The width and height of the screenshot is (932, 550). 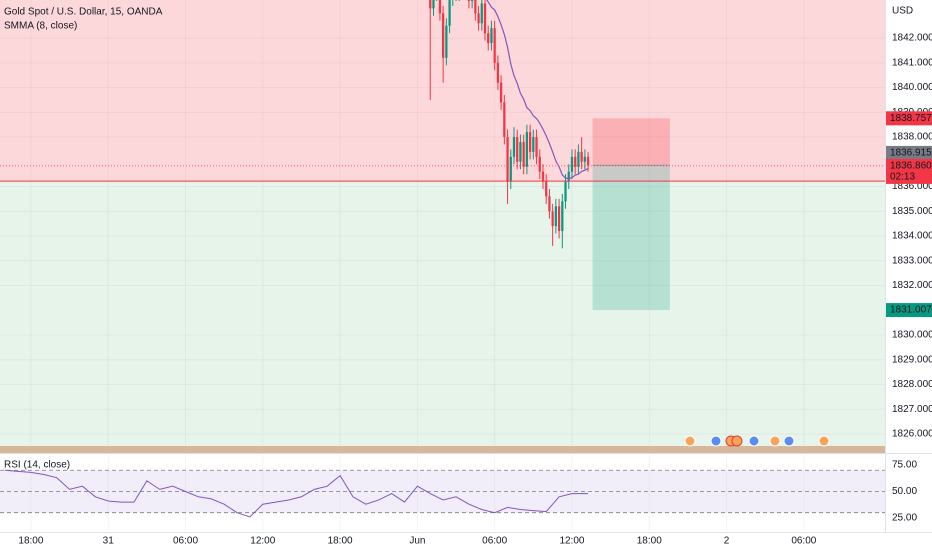 What do you see at coordinates (904, 465) in the screenshot?
I see `rsi-tick-label: 75.00` at bounding box center [904, 465].